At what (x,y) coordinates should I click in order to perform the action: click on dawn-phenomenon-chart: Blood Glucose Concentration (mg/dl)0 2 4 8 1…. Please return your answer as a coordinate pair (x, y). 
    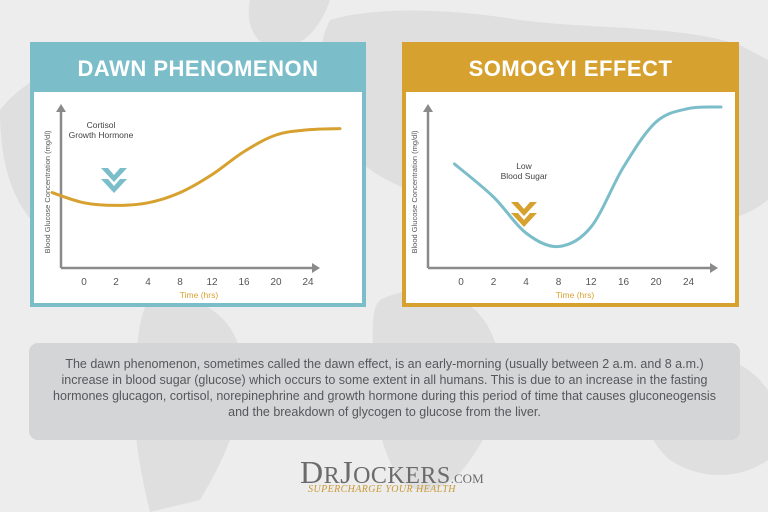
    Looking at the image, I should click on (192, 202).